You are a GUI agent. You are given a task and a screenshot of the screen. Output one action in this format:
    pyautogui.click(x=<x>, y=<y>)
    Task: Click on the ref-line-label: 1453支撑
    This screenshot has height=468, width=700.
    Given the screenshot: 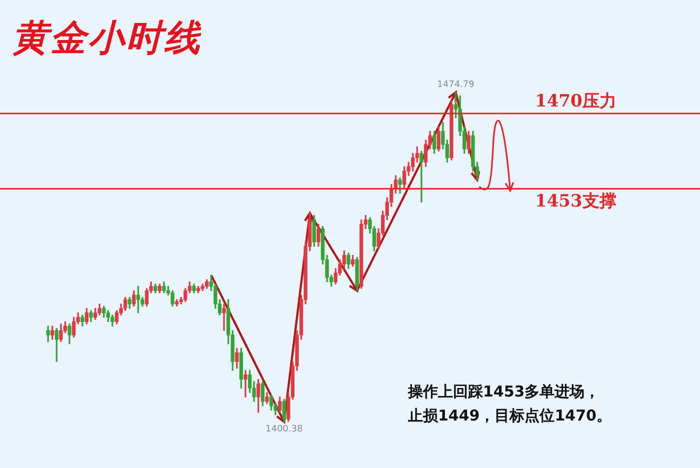 What is the action you would take?
    pyautogui.click(x=575, y=202)
    